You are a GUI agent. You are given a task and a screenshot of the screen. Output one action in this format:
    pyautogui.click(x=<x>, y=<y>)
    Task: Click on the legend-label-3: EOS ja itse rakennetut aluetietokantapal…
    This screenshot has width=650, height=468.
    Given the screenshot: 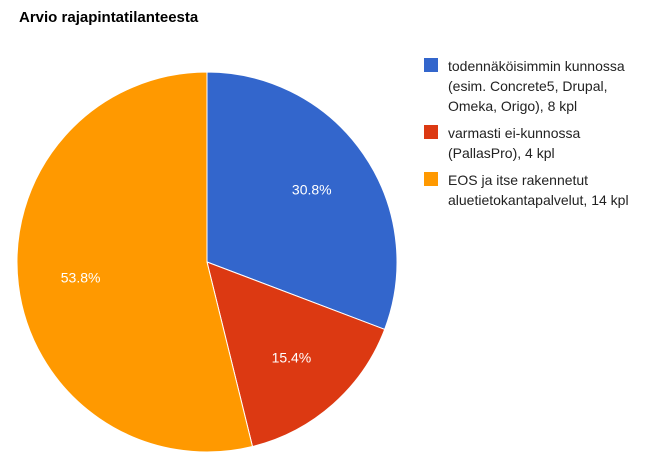 What is the action you would take?
    pyautogui.click(x=538, y=190)
    